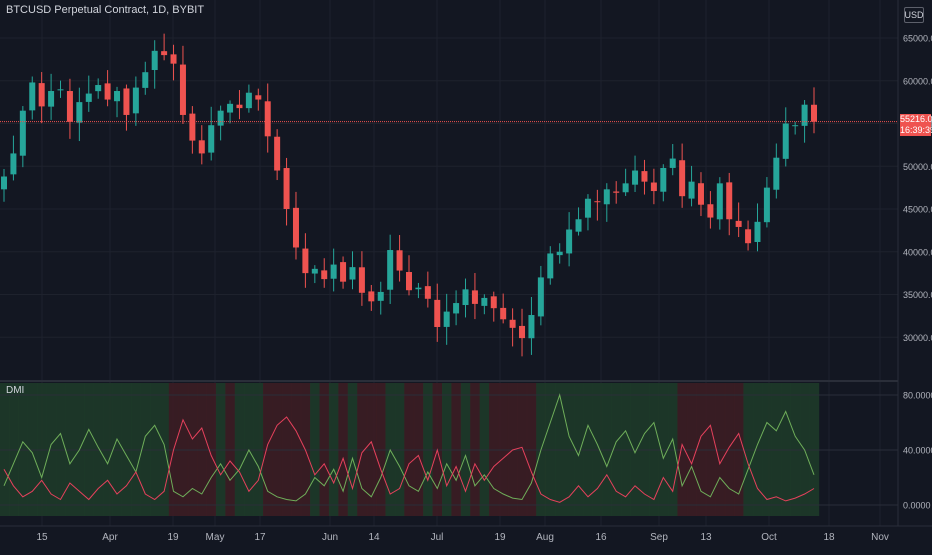 Image resolution: width=932 pixels, height=555 pixels. Describe the element at coordinates (914, 15) in the screenshot. I see `currency-button: USD` at that location.